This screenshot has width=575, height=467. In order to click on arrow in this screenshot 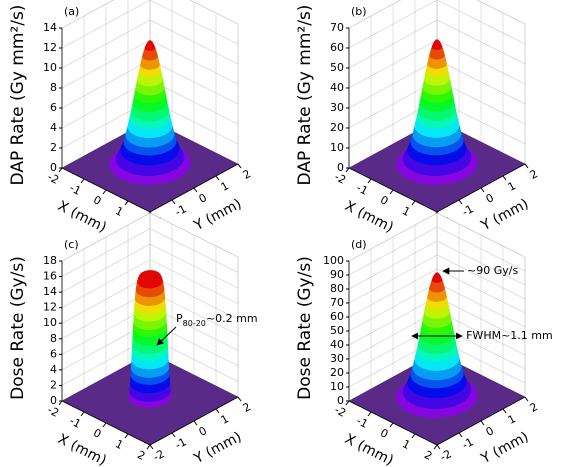, I will do `click(166, 336)`.